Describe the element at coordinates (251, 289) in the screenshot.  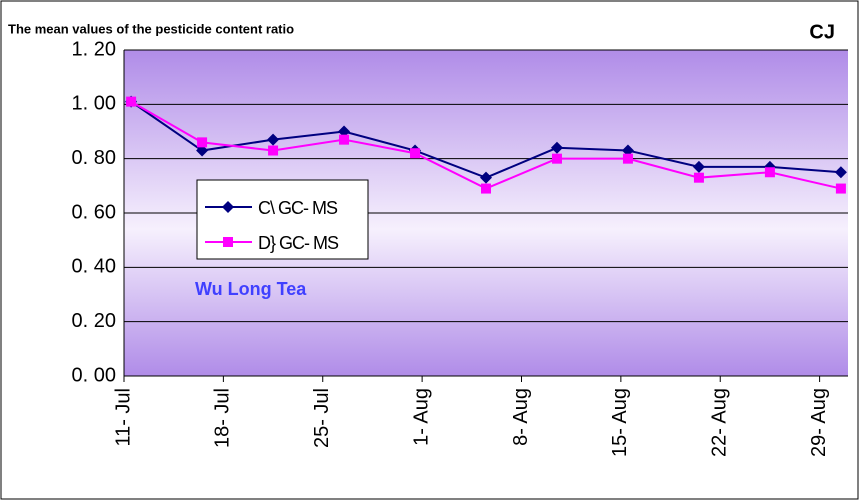
I see `annotation: Wu Long Tea` at that location.